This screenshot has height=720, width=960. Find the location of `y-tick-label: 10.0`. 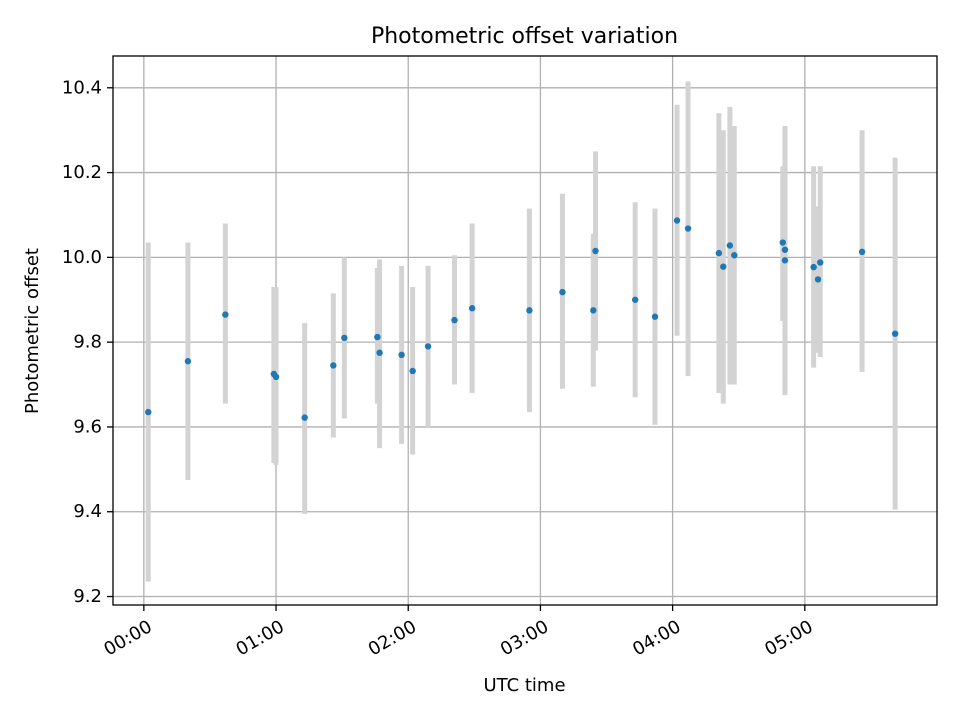

y-tick-label: 10.0 is located at coordinates (82, 257).